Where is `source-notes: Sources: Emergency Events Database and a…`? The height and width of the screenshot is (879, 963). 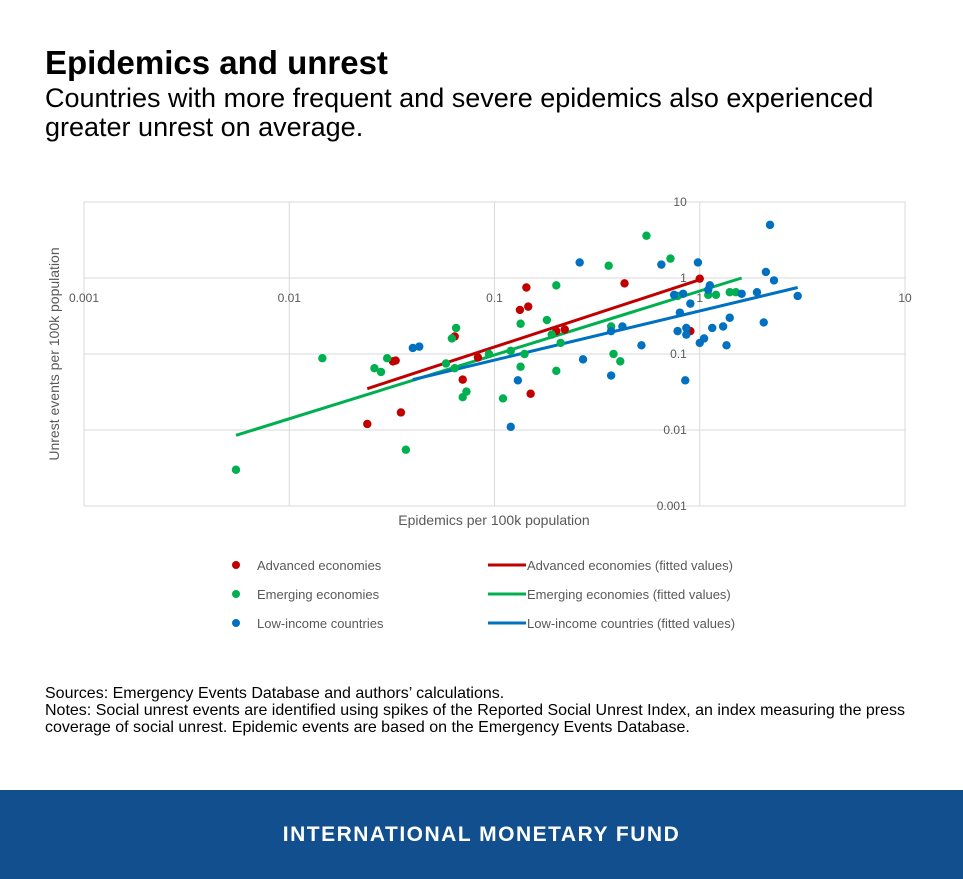
source-notes: Sources: Emergency Events Database and a… is located at coordinates (495, 710).